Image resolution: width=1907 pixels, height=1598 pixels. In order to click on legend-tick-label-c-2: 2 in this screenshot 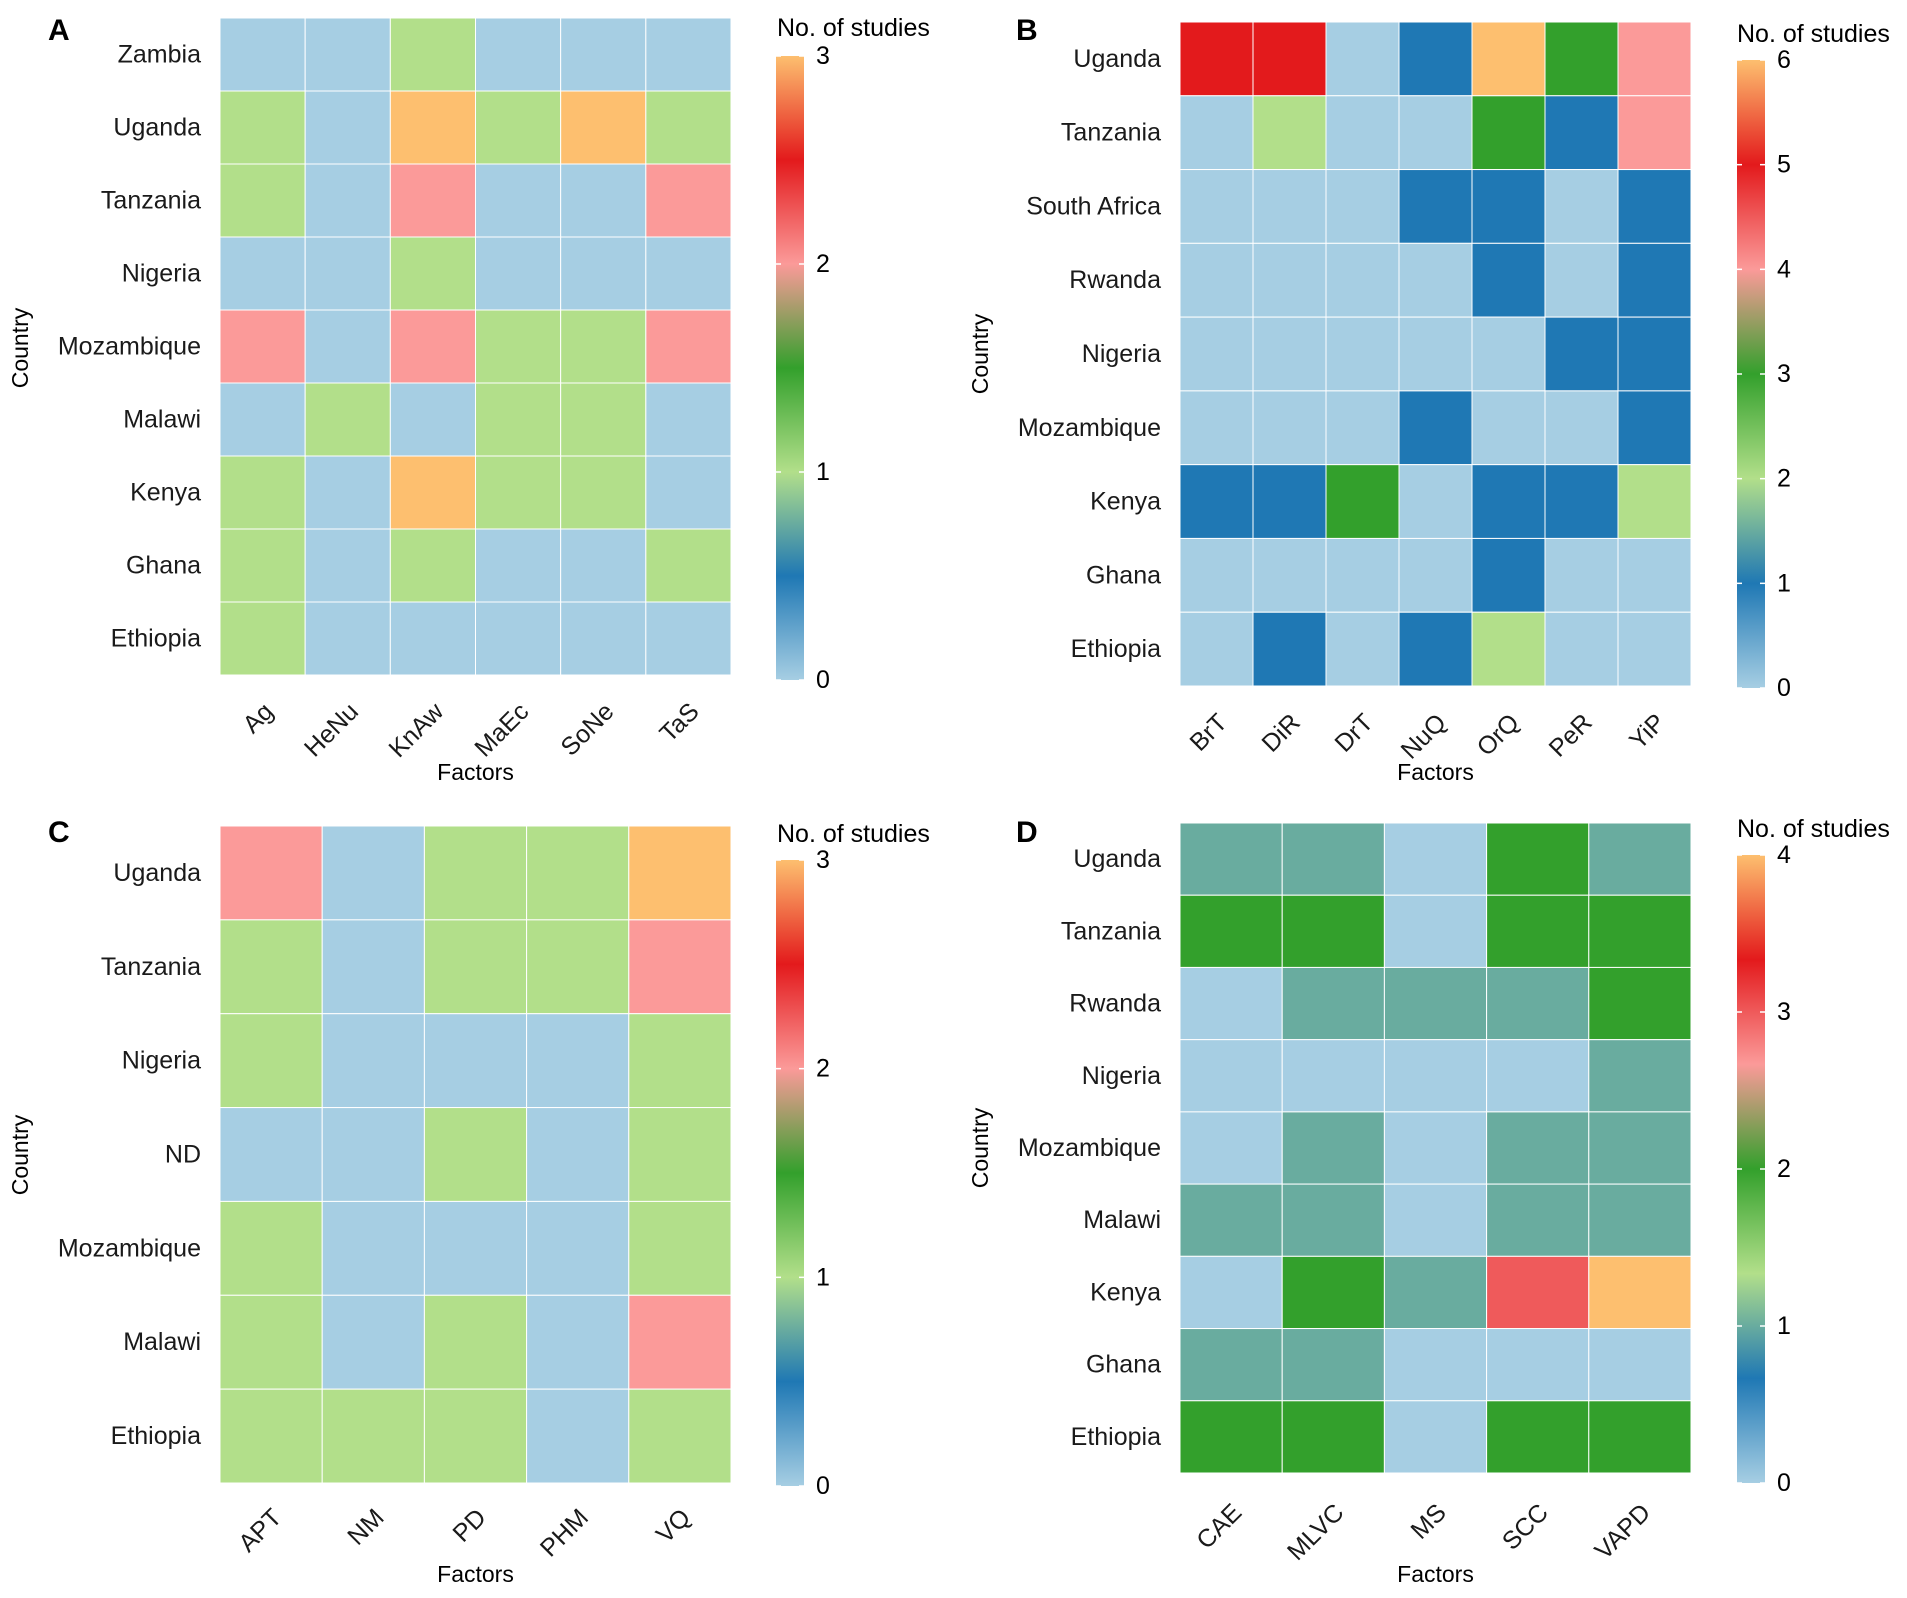, I will do `click(823, 1069)`.